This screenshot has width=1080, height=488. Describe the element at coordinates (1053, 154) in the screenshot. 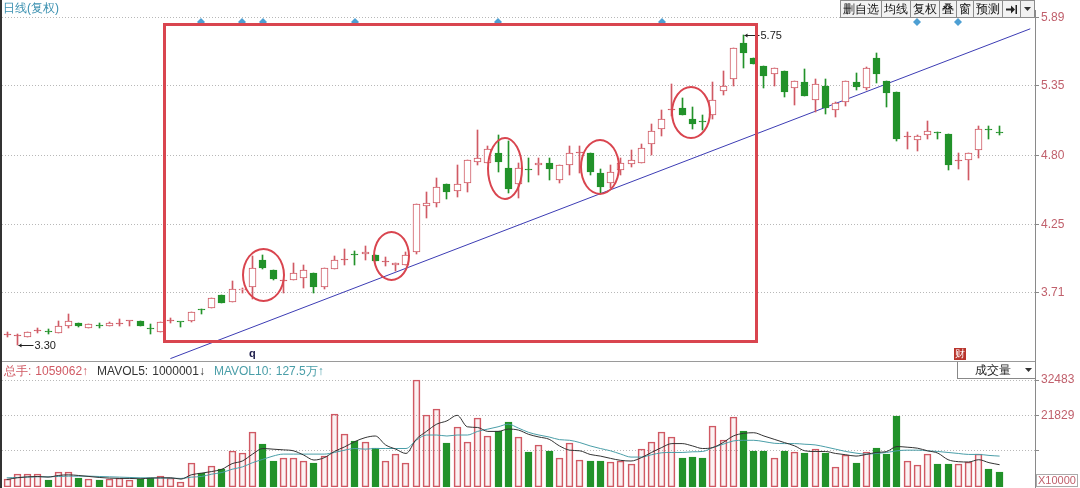

I see `y-tick-label: 4.80` at that location.